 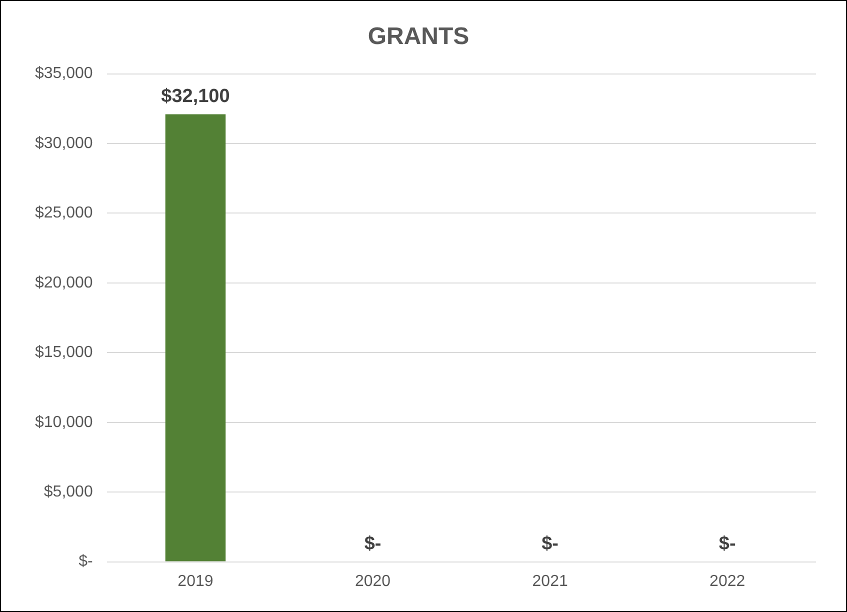 I want to click on y-tick-label: $10,000, so click(x=63, y=422).